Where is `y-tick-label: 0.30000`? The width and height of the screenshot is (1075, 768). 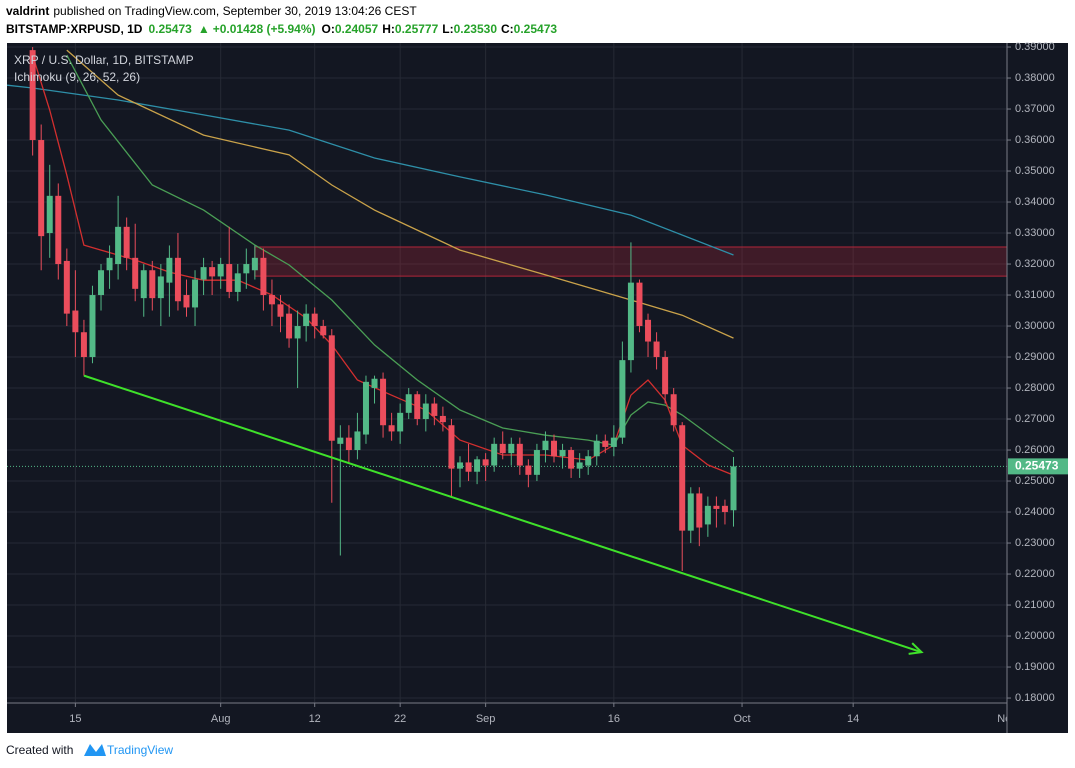 y-tick-label: 0.30000 is located at coordinates (1035, 326).